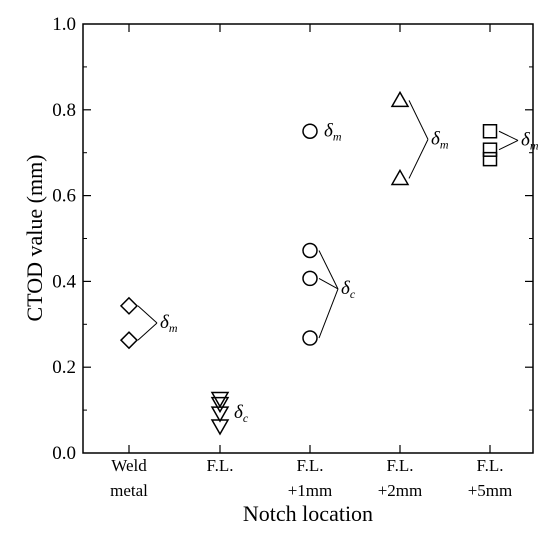 This screenshot has width=550, height=537. What do you see at coordinates (64, 110) in the screenshot?
I see `y-tick-label: 0.8` at bounding box center [64, 110].